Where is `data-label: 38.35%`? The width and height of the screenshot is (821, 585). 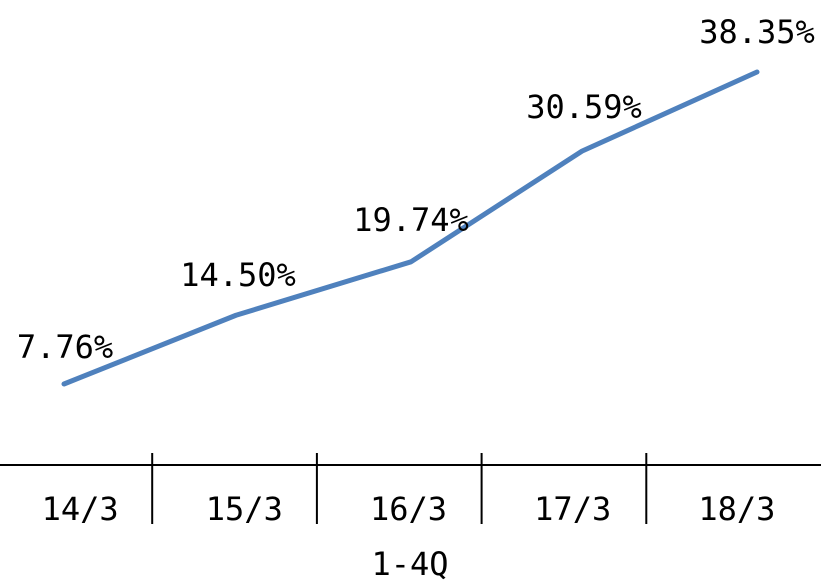
data-label: 38.35% is located at coordinates (757, 32).